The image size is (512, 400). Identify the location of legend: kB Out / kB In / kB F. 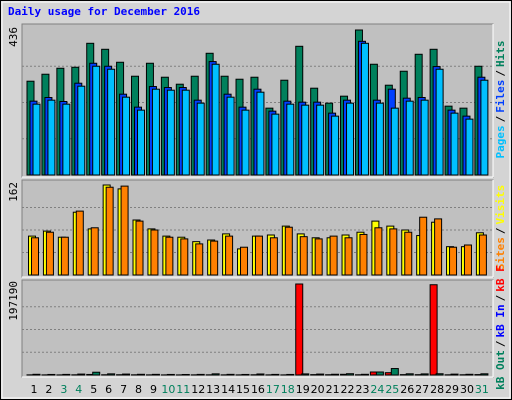
(500, 327).